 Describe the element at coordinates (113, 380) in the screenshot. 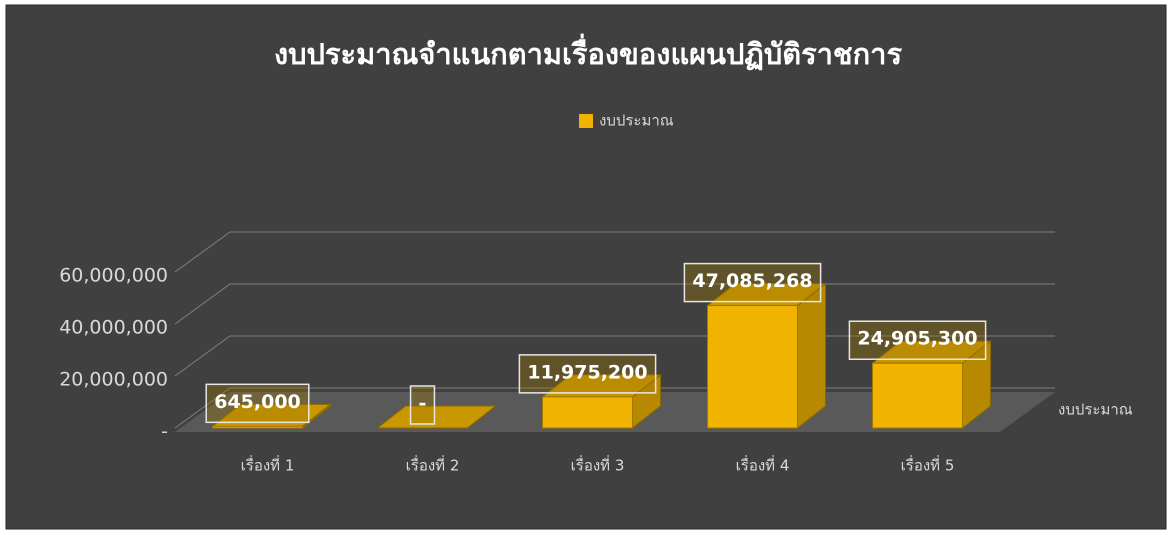

I see `y-tick-label: 20,000,000` at that location.